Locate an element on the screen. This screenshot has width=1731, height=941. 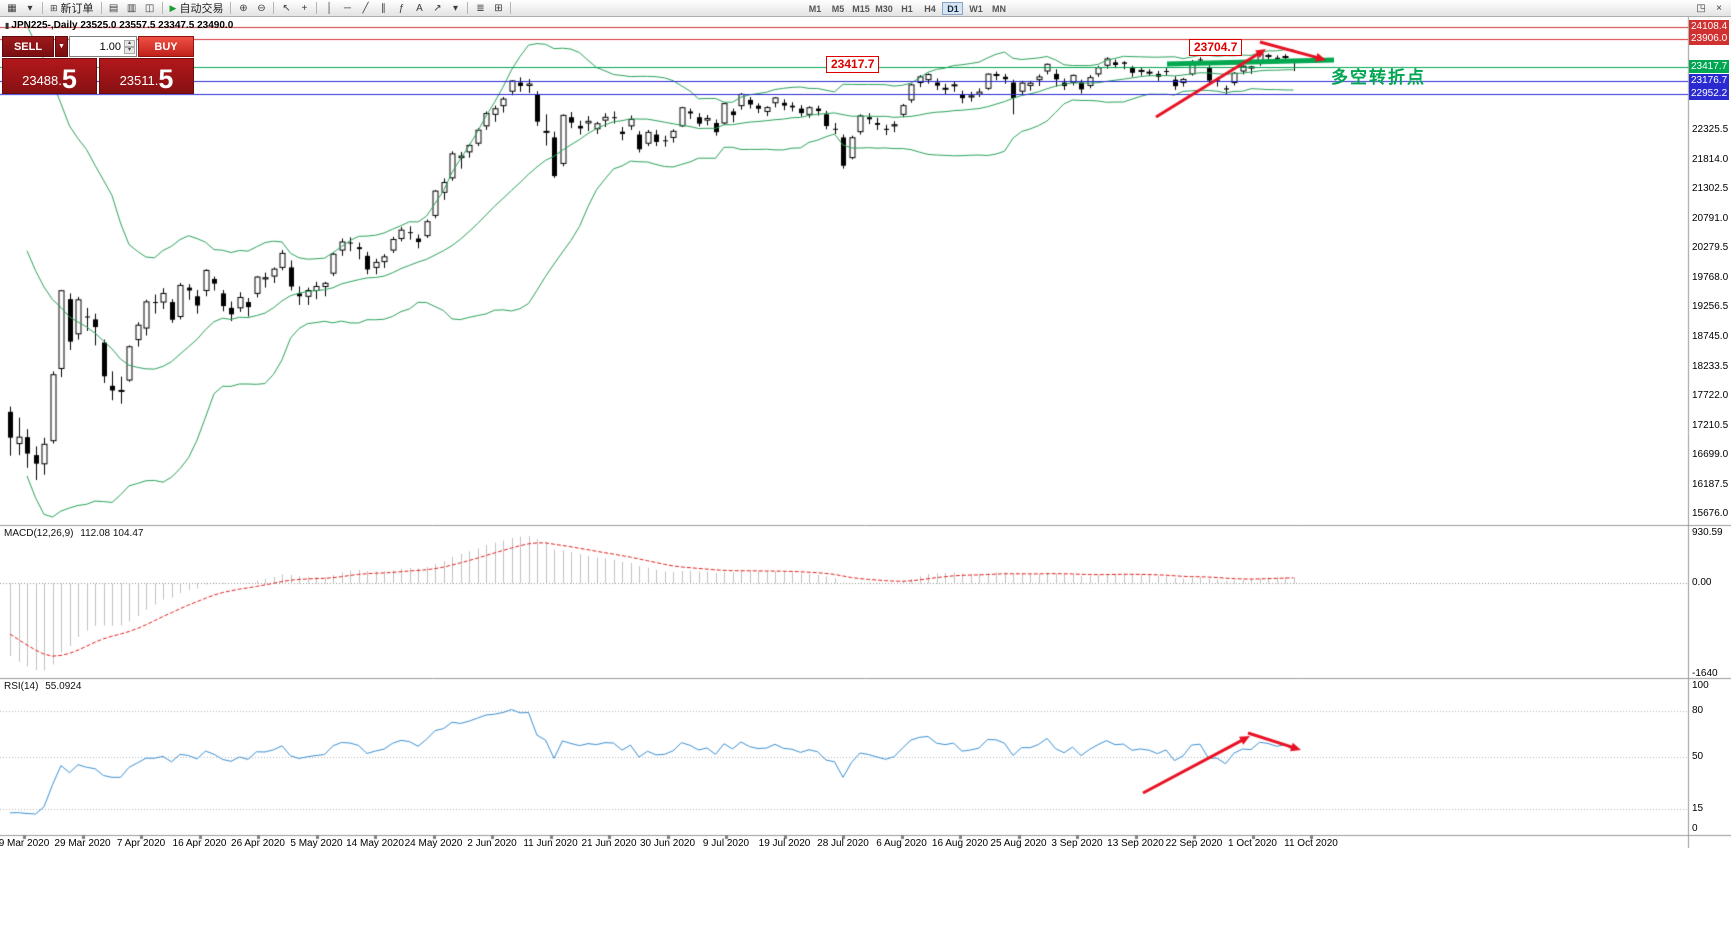
date-label: 28 Jul 2020 is located at coordinates (843, 843).